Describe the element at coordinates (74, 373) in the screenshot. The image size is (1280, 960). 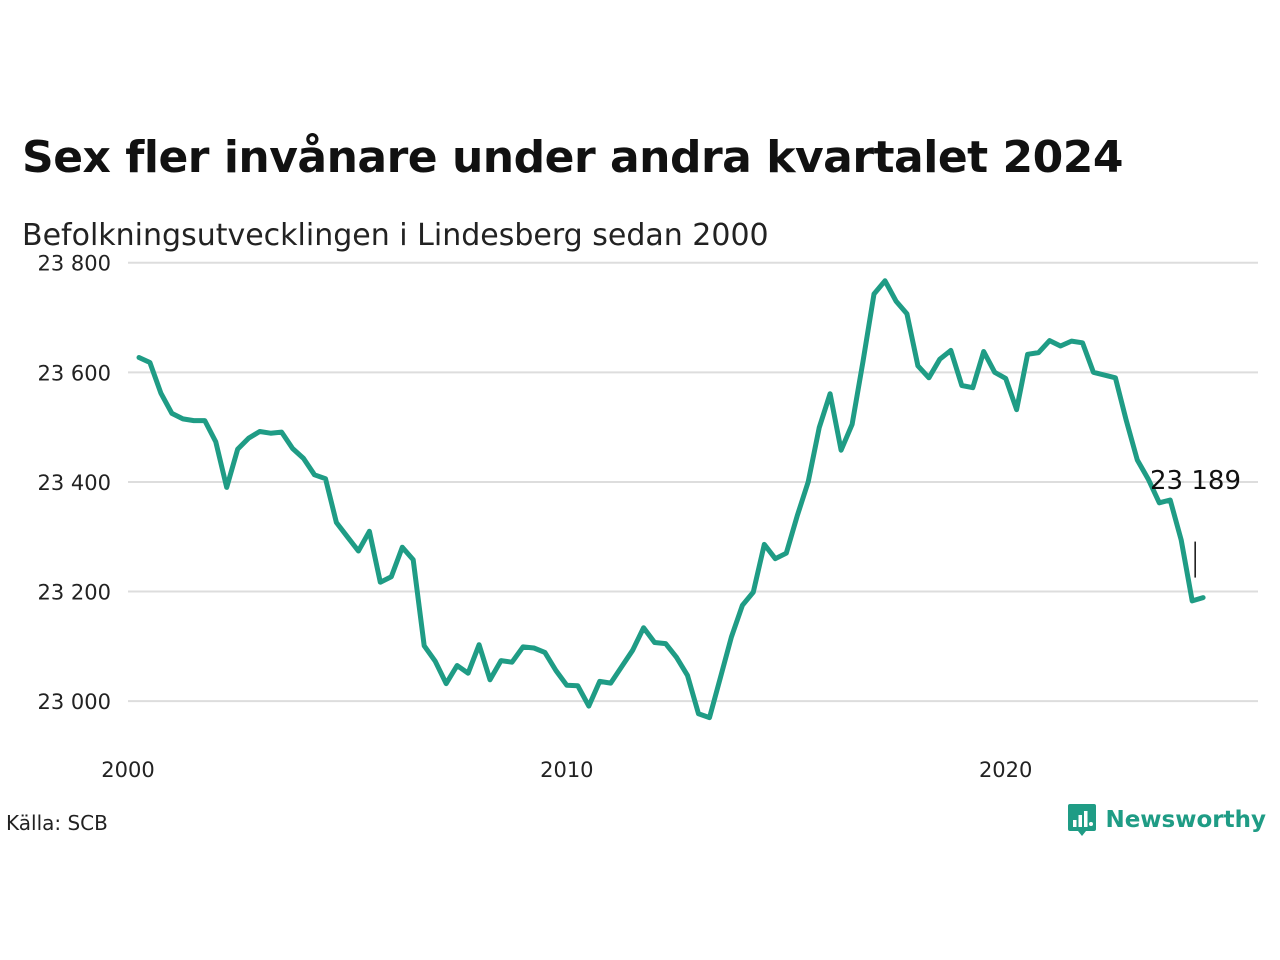
I see `y-tick-label: 23 600` at that location.